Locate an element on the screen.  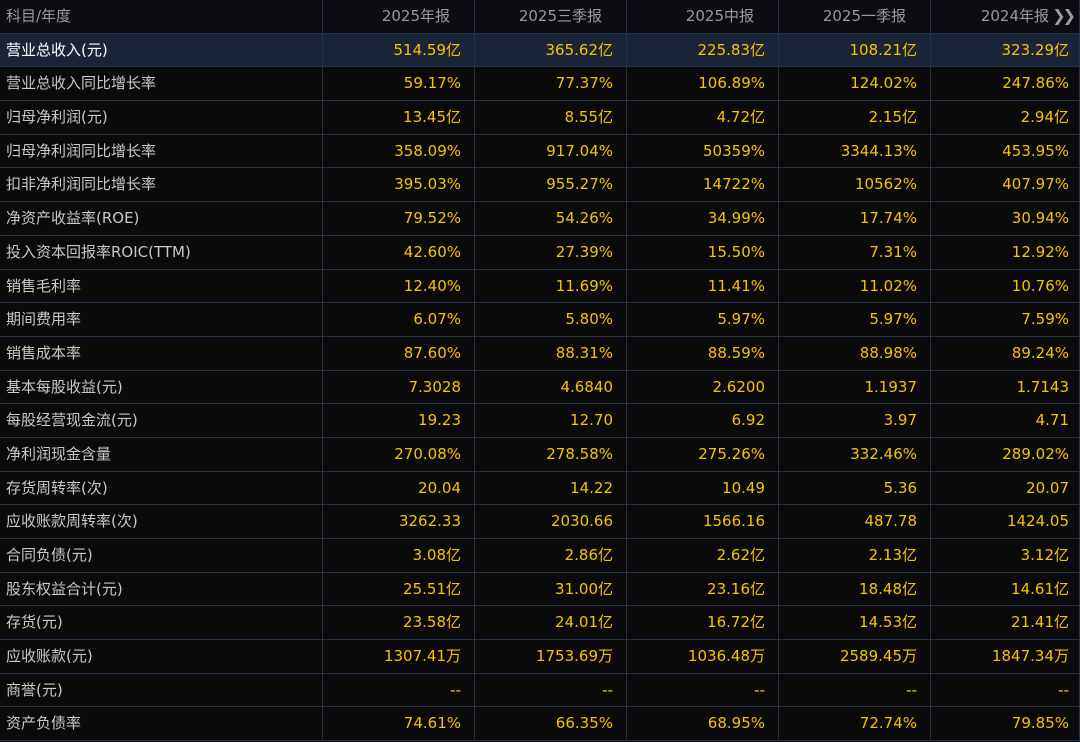
table-cell-value: 124.02% is located at coordinates (855, 84).